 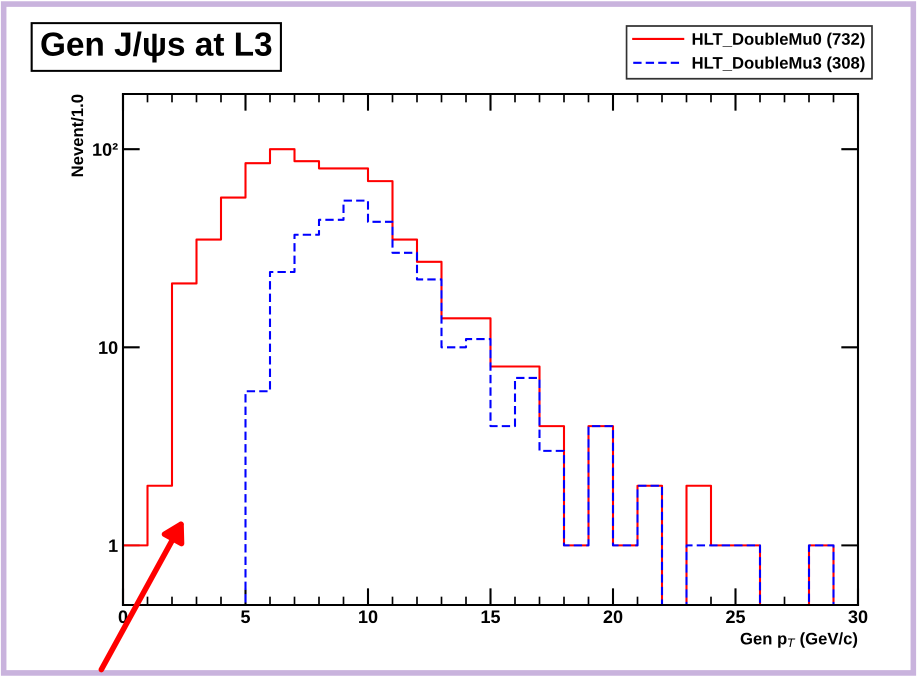 What do you see at coordinates (736, 617) in the screenshot?
I see `x-tick-label: 25` at bounding box center [736, 617].